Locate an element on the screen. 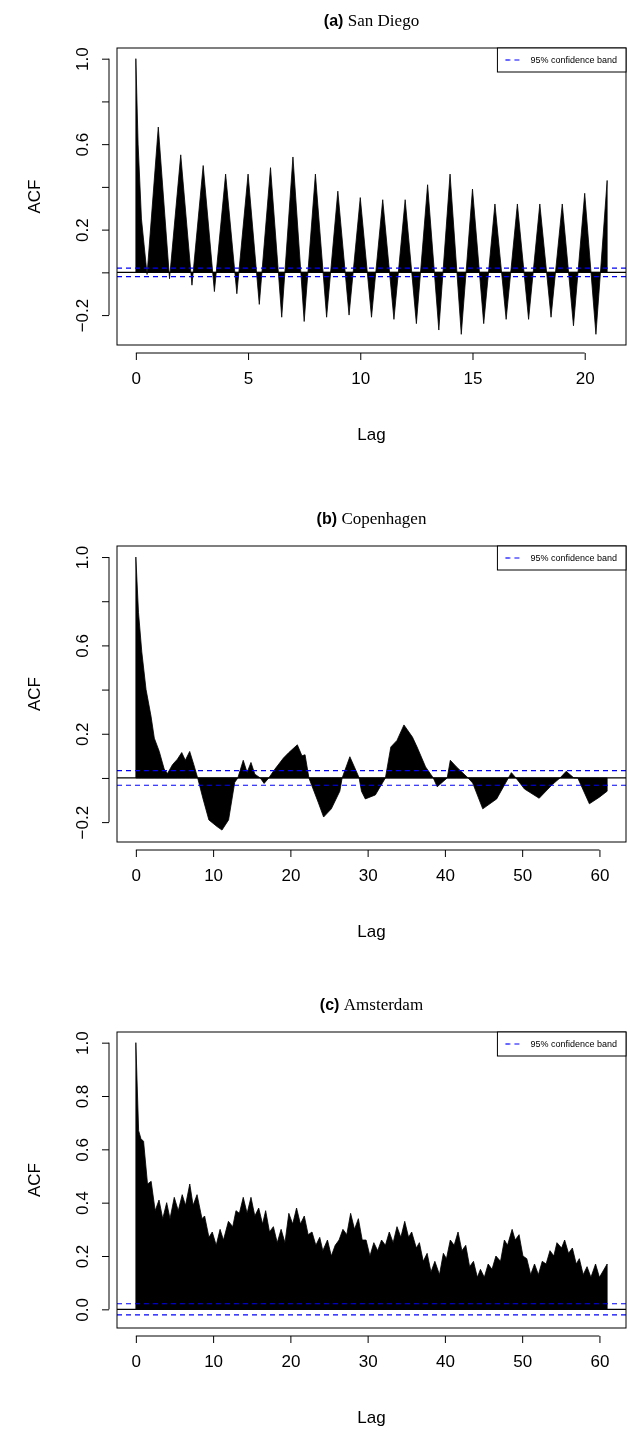  x-tick-label: 5 is located at coordinates (248, 379).